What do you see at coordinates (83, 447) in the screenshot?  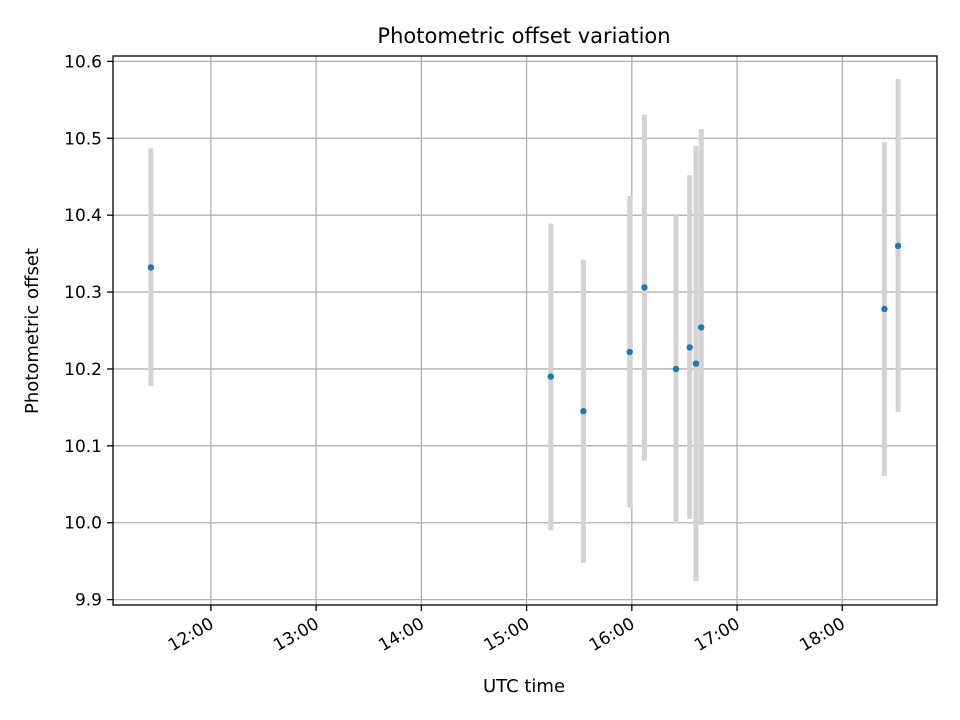 I see `y-tick-label: 10.1` at bounding box center [83, 447].